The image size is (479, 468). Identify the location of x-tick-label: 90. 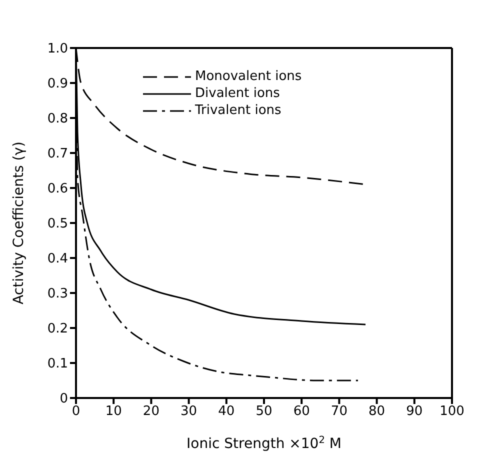
(414, 412).